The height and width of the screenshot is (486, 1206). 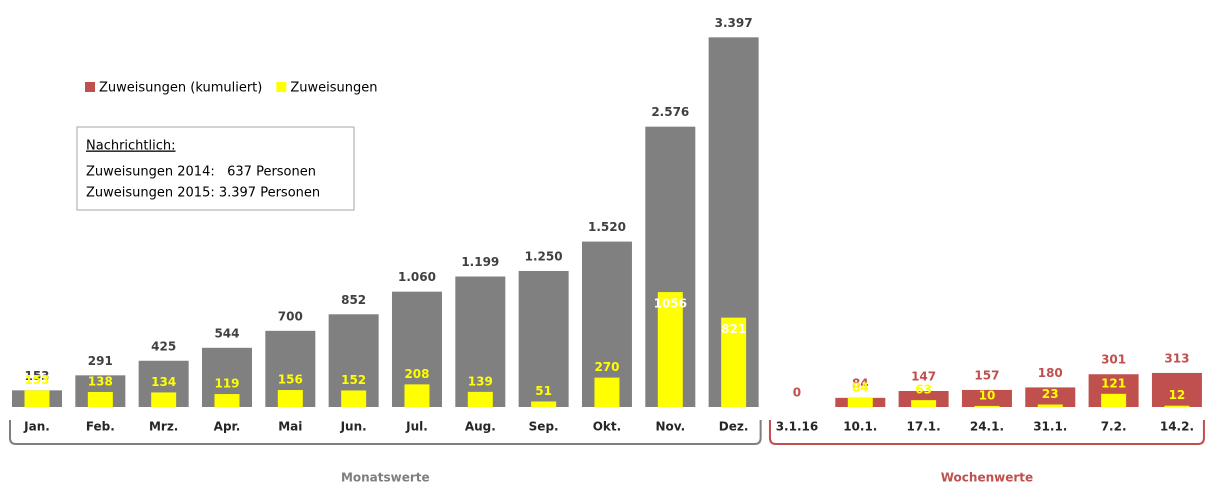 I want to click on value-label: 313, so click(x=1176, y=358).